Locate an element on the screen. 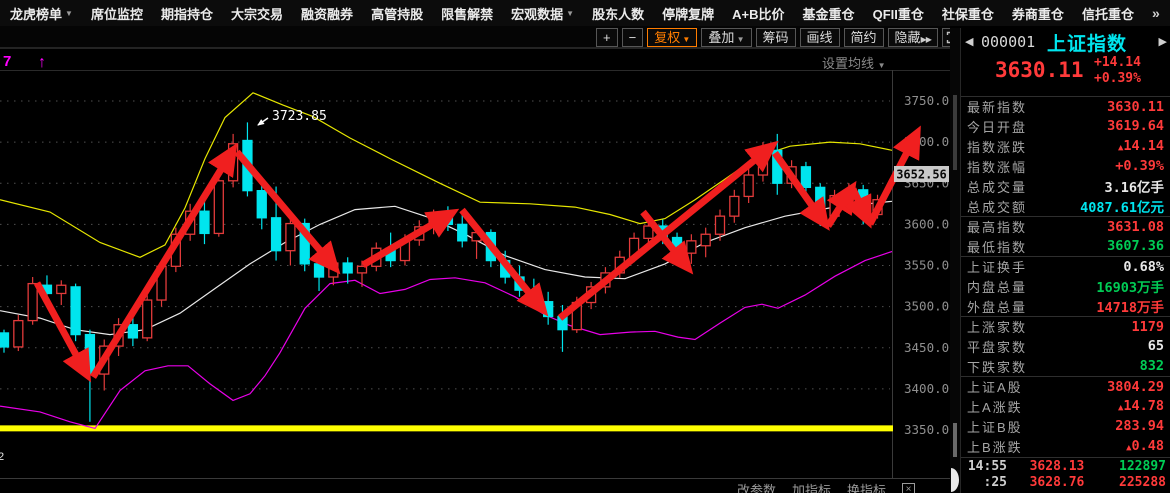  menu-item-label: 股东人数 is located at coordinates (618, 14).